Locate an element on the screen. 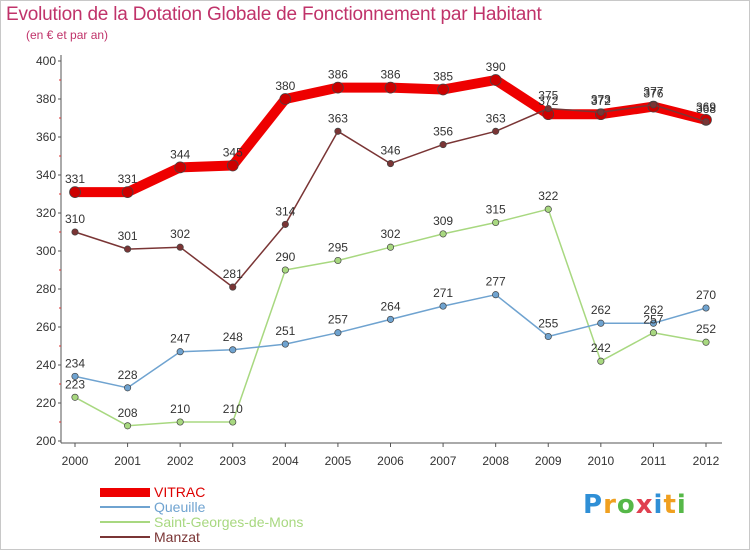  data-label: 271 is located at coordinates (443, 293).